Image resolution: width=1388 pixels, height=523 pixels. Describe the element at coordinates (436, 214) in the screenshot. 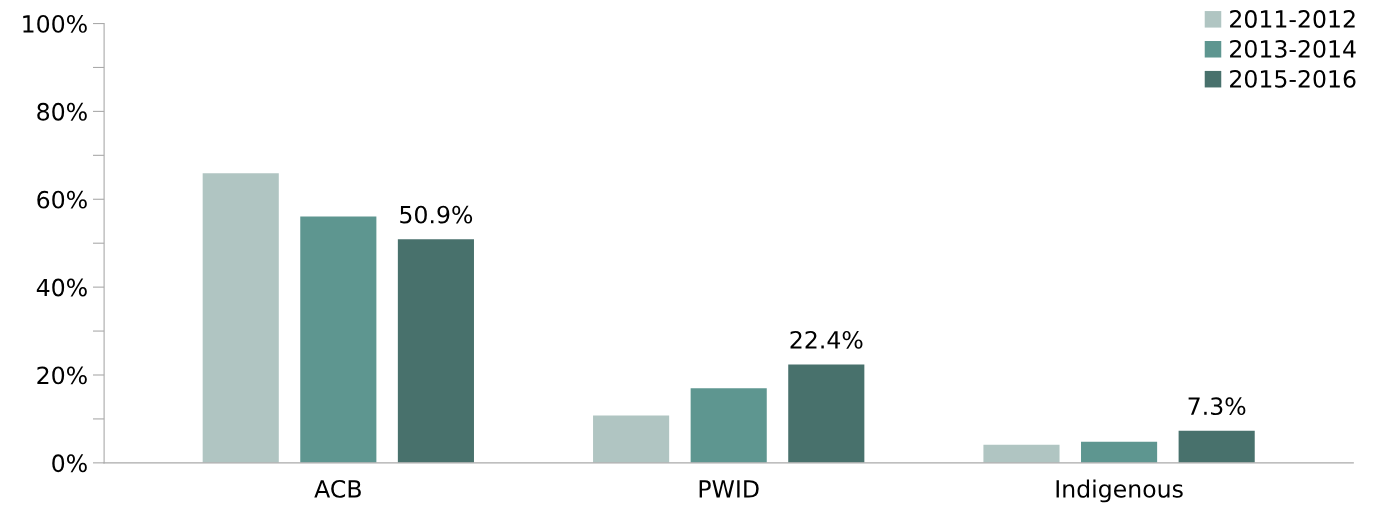

I see `data-label: 50.9%` at that location.